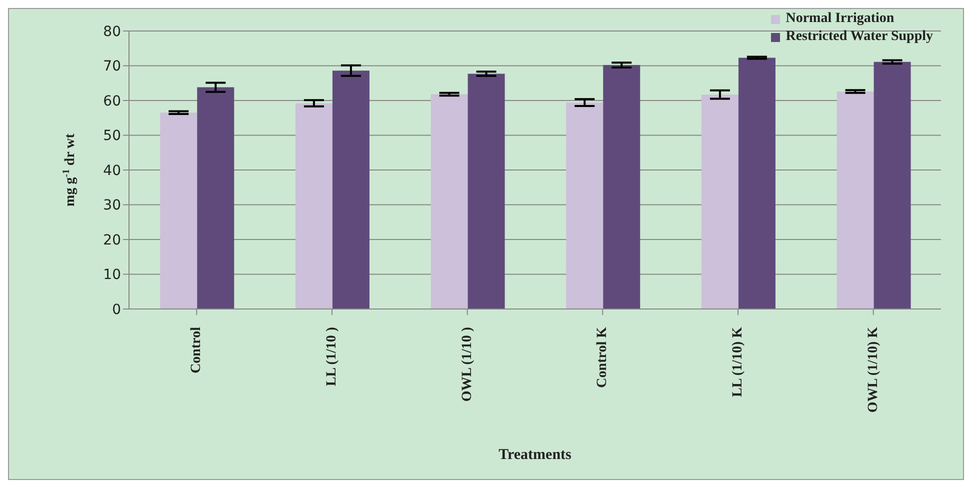  Describe the element at coordinates (535, 455) in the screenshot. I see `x-axis-title: Treatments` at that location.